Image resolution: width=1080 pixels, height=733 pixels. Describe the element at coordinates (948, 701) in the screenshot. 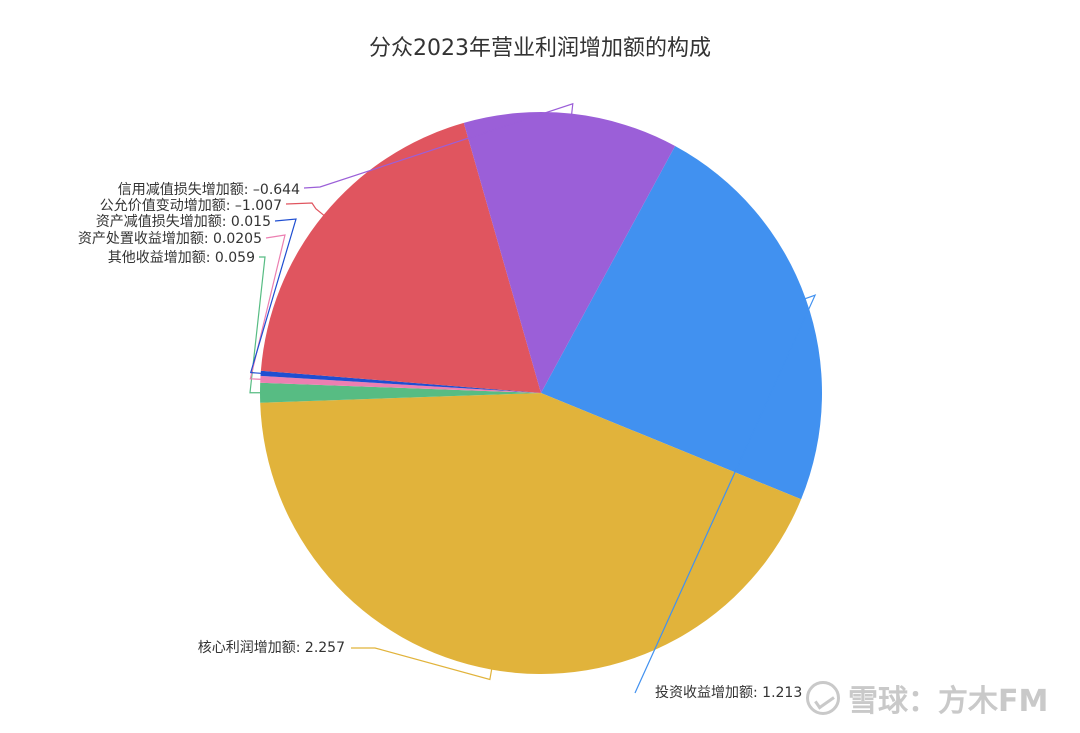

I see `watermark-text: 雪球：方木FM` at that location.